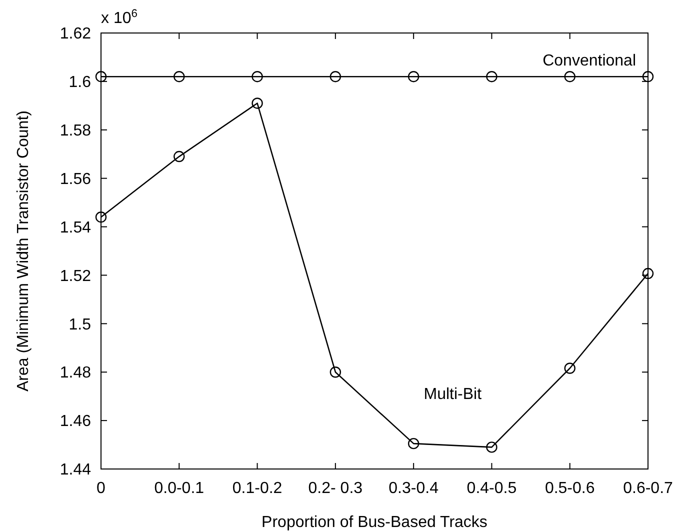 The height and width of the screenshot is (531, 681). Describe the element at coordinates (76, 470) in the screenshot. I see `y-tick-label: 1.44` at that location.